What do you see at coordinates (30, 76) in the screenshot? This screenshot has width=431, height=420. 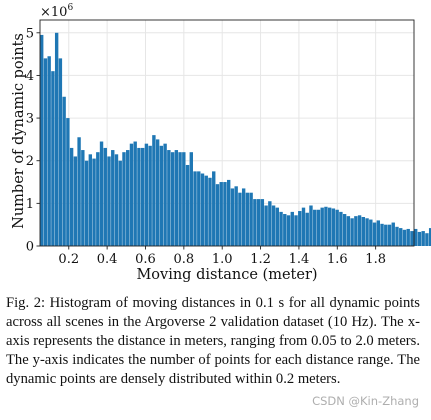 I see `y-tick-label: 4` at bounding box center [30, 76].